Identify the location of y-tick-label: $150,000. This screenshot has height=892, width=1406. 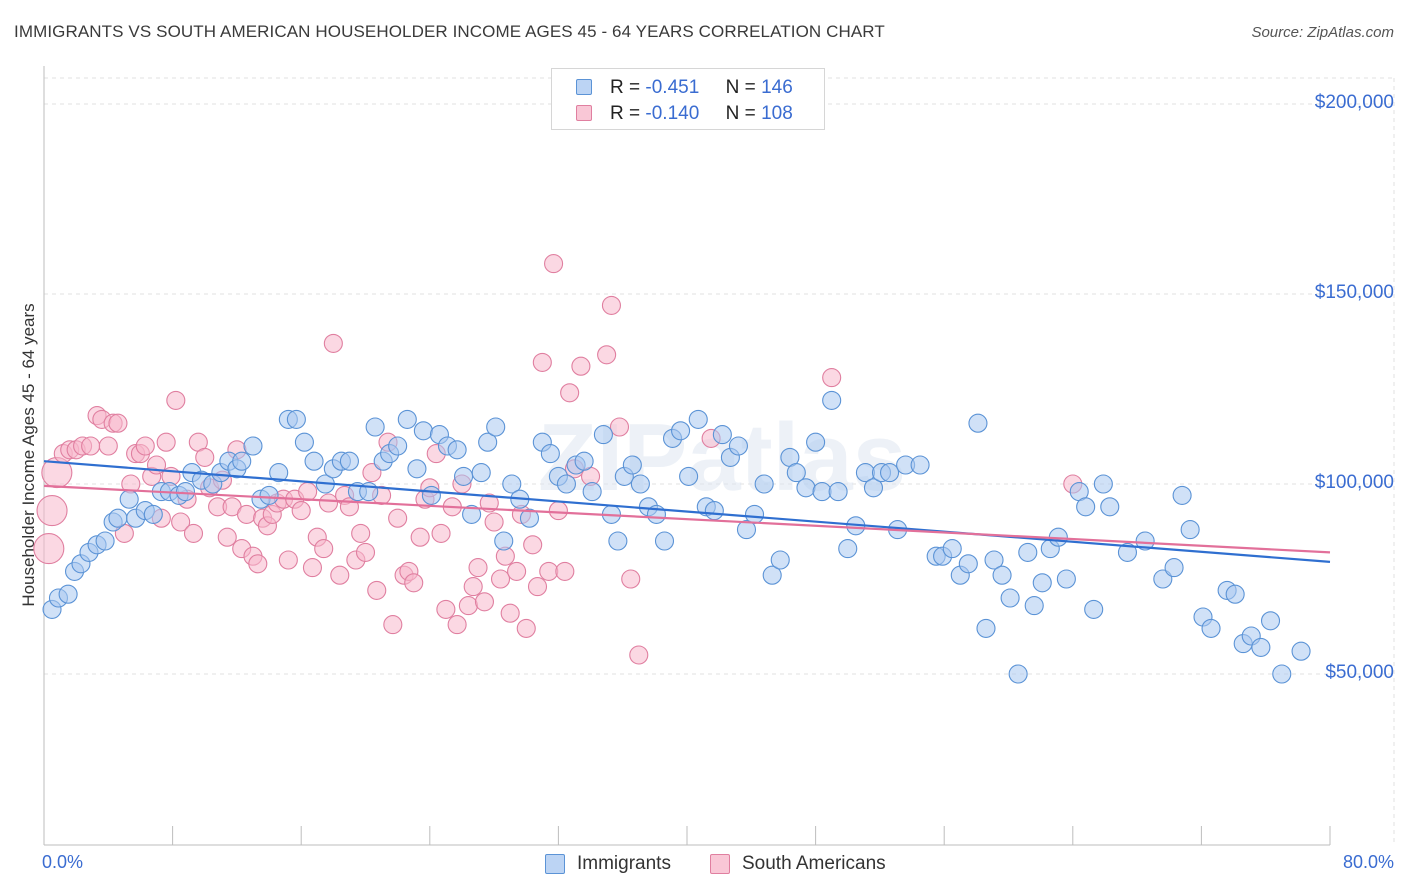
(1354, 292).